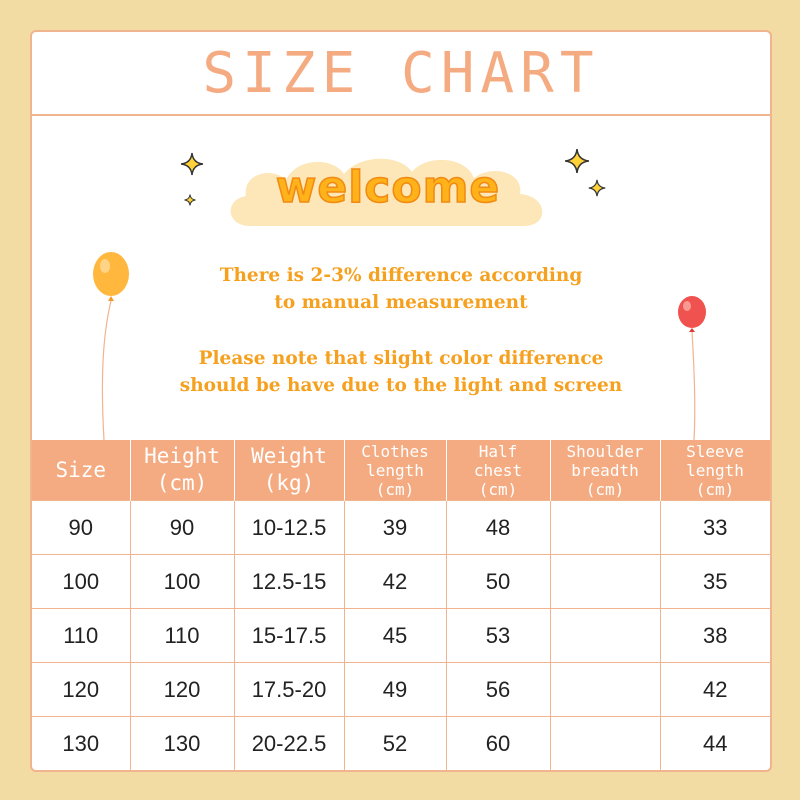  What do you see at coordinates (714, 635) in the screenshot?
I see `table-cell: 38` at bounding box center [714, 635].